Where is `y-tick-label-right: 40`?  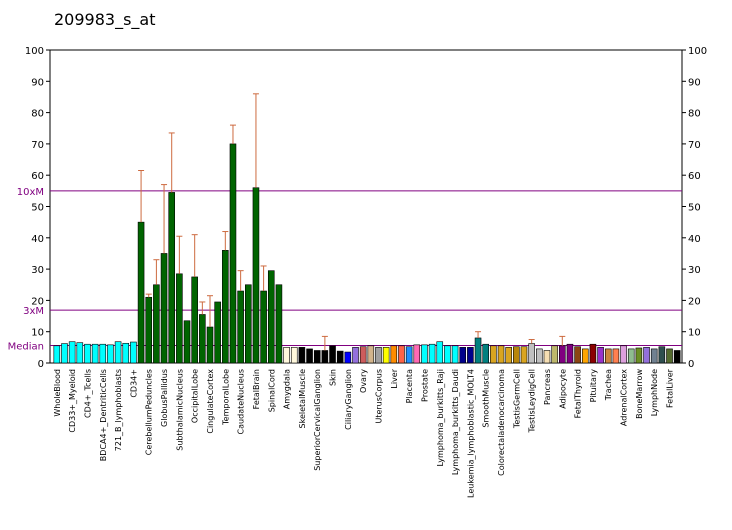 y-tick-label-right: 40 is located at coordinates (694, 239).